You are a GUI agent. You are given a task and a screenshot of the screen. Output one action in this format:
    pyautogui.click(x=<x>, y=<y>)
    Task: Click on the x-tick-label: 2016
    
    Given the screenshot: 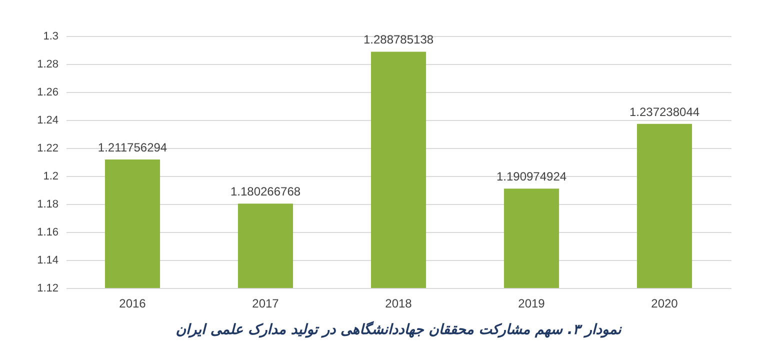 What is the action you would take?
    pyautogui.click(x=132, y=303)
    